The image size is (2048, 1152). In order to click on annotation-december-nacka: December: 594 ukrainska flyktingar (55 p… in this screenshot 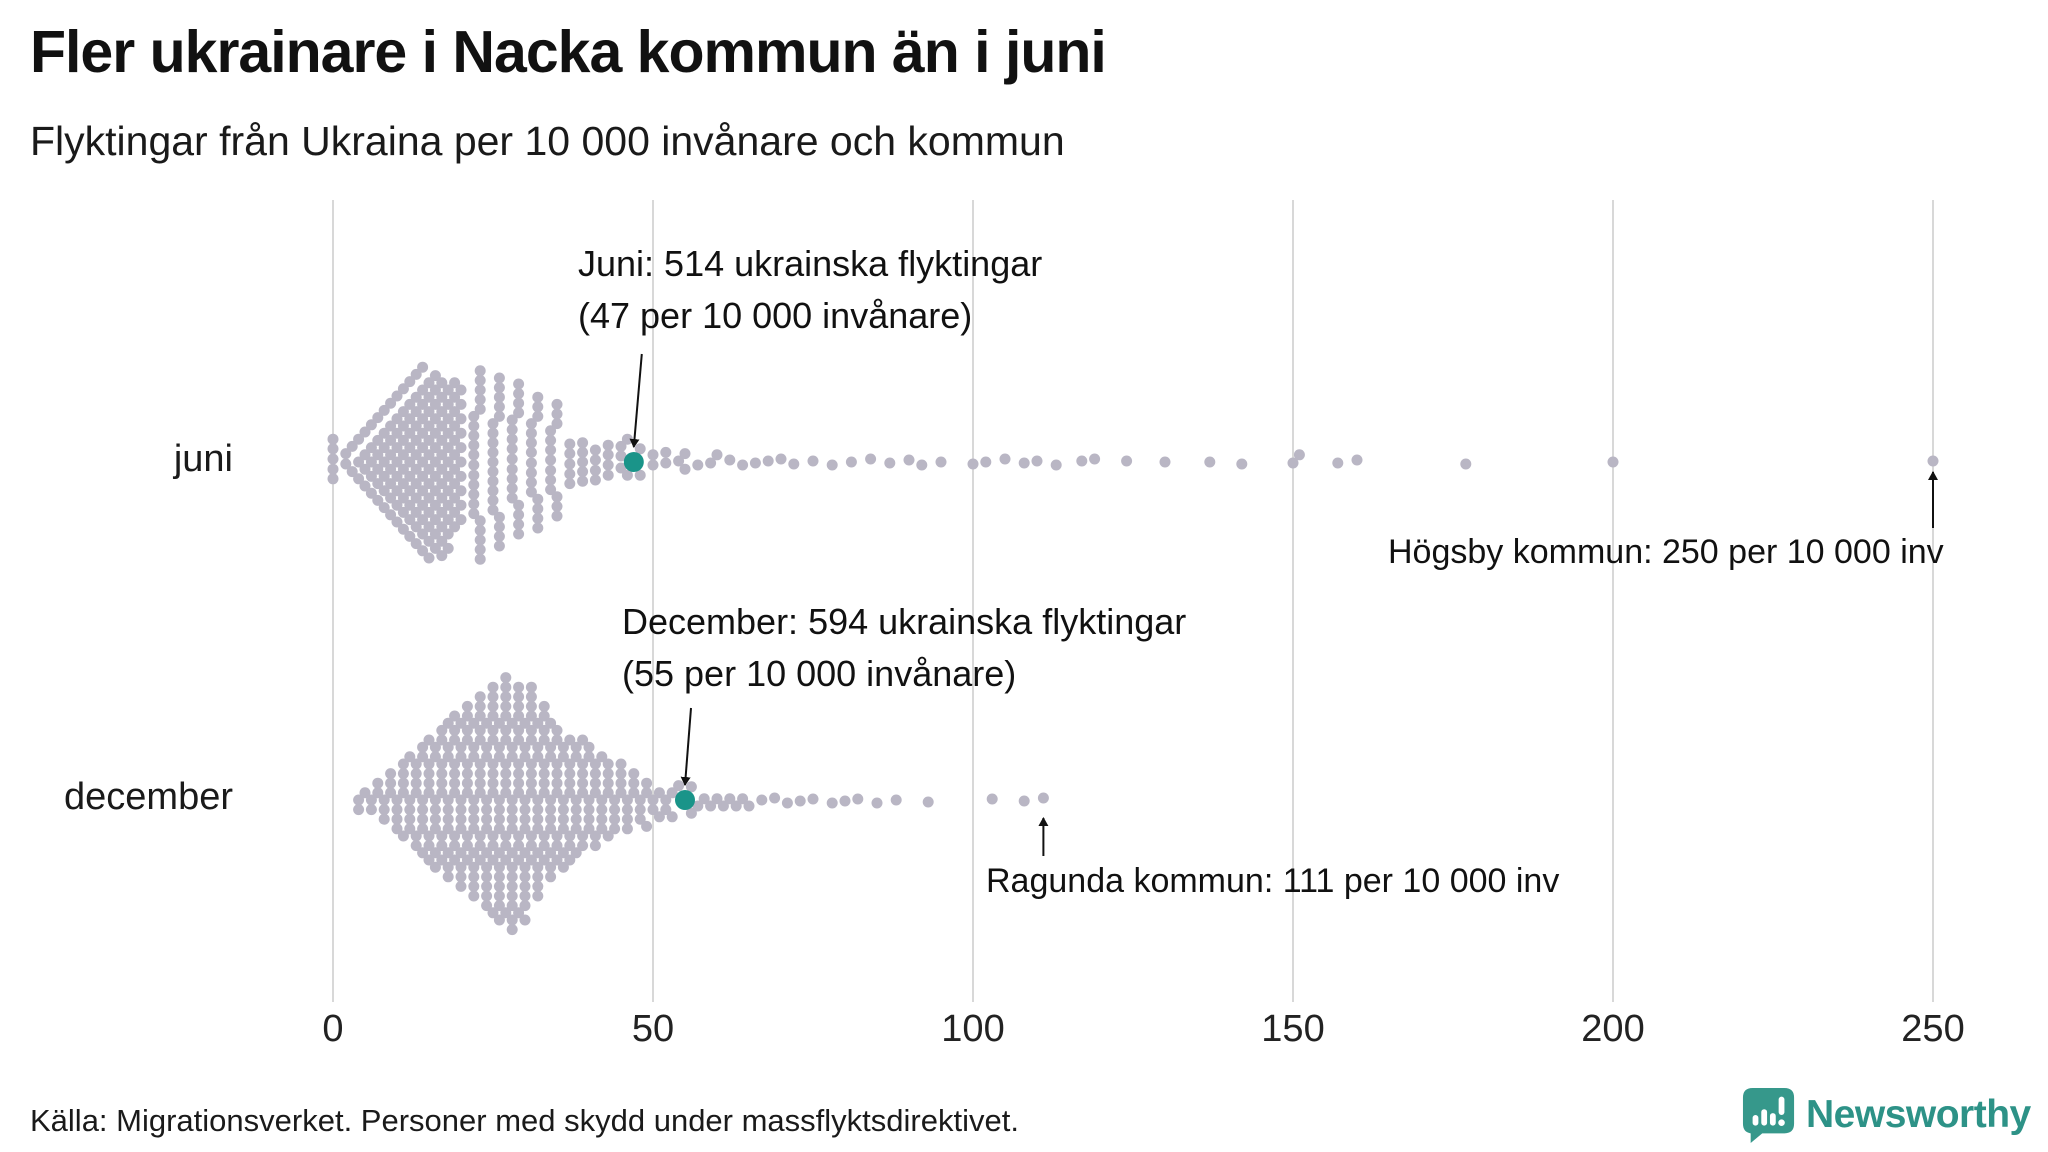, I will do `click(904, 648)`.